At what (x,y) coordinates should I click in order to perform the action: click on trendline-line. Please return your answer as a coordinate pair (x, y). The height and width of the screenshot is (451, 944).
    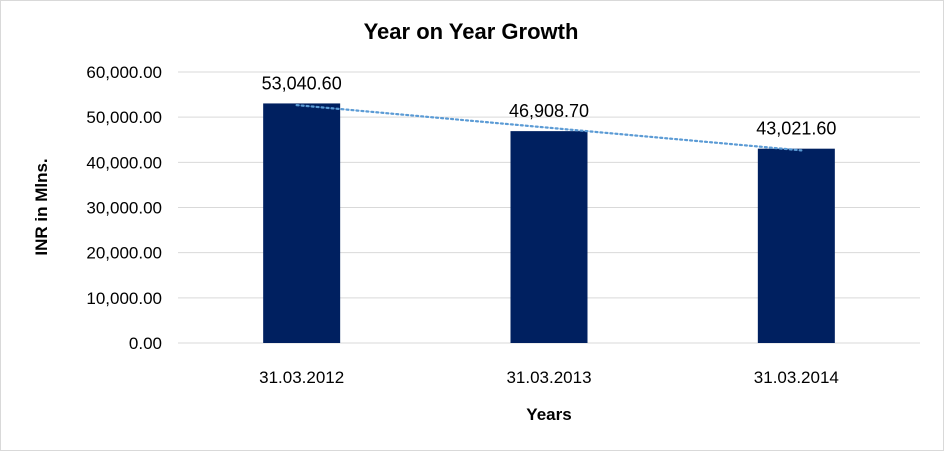
    Looking at the image, I should click on (549, 128).